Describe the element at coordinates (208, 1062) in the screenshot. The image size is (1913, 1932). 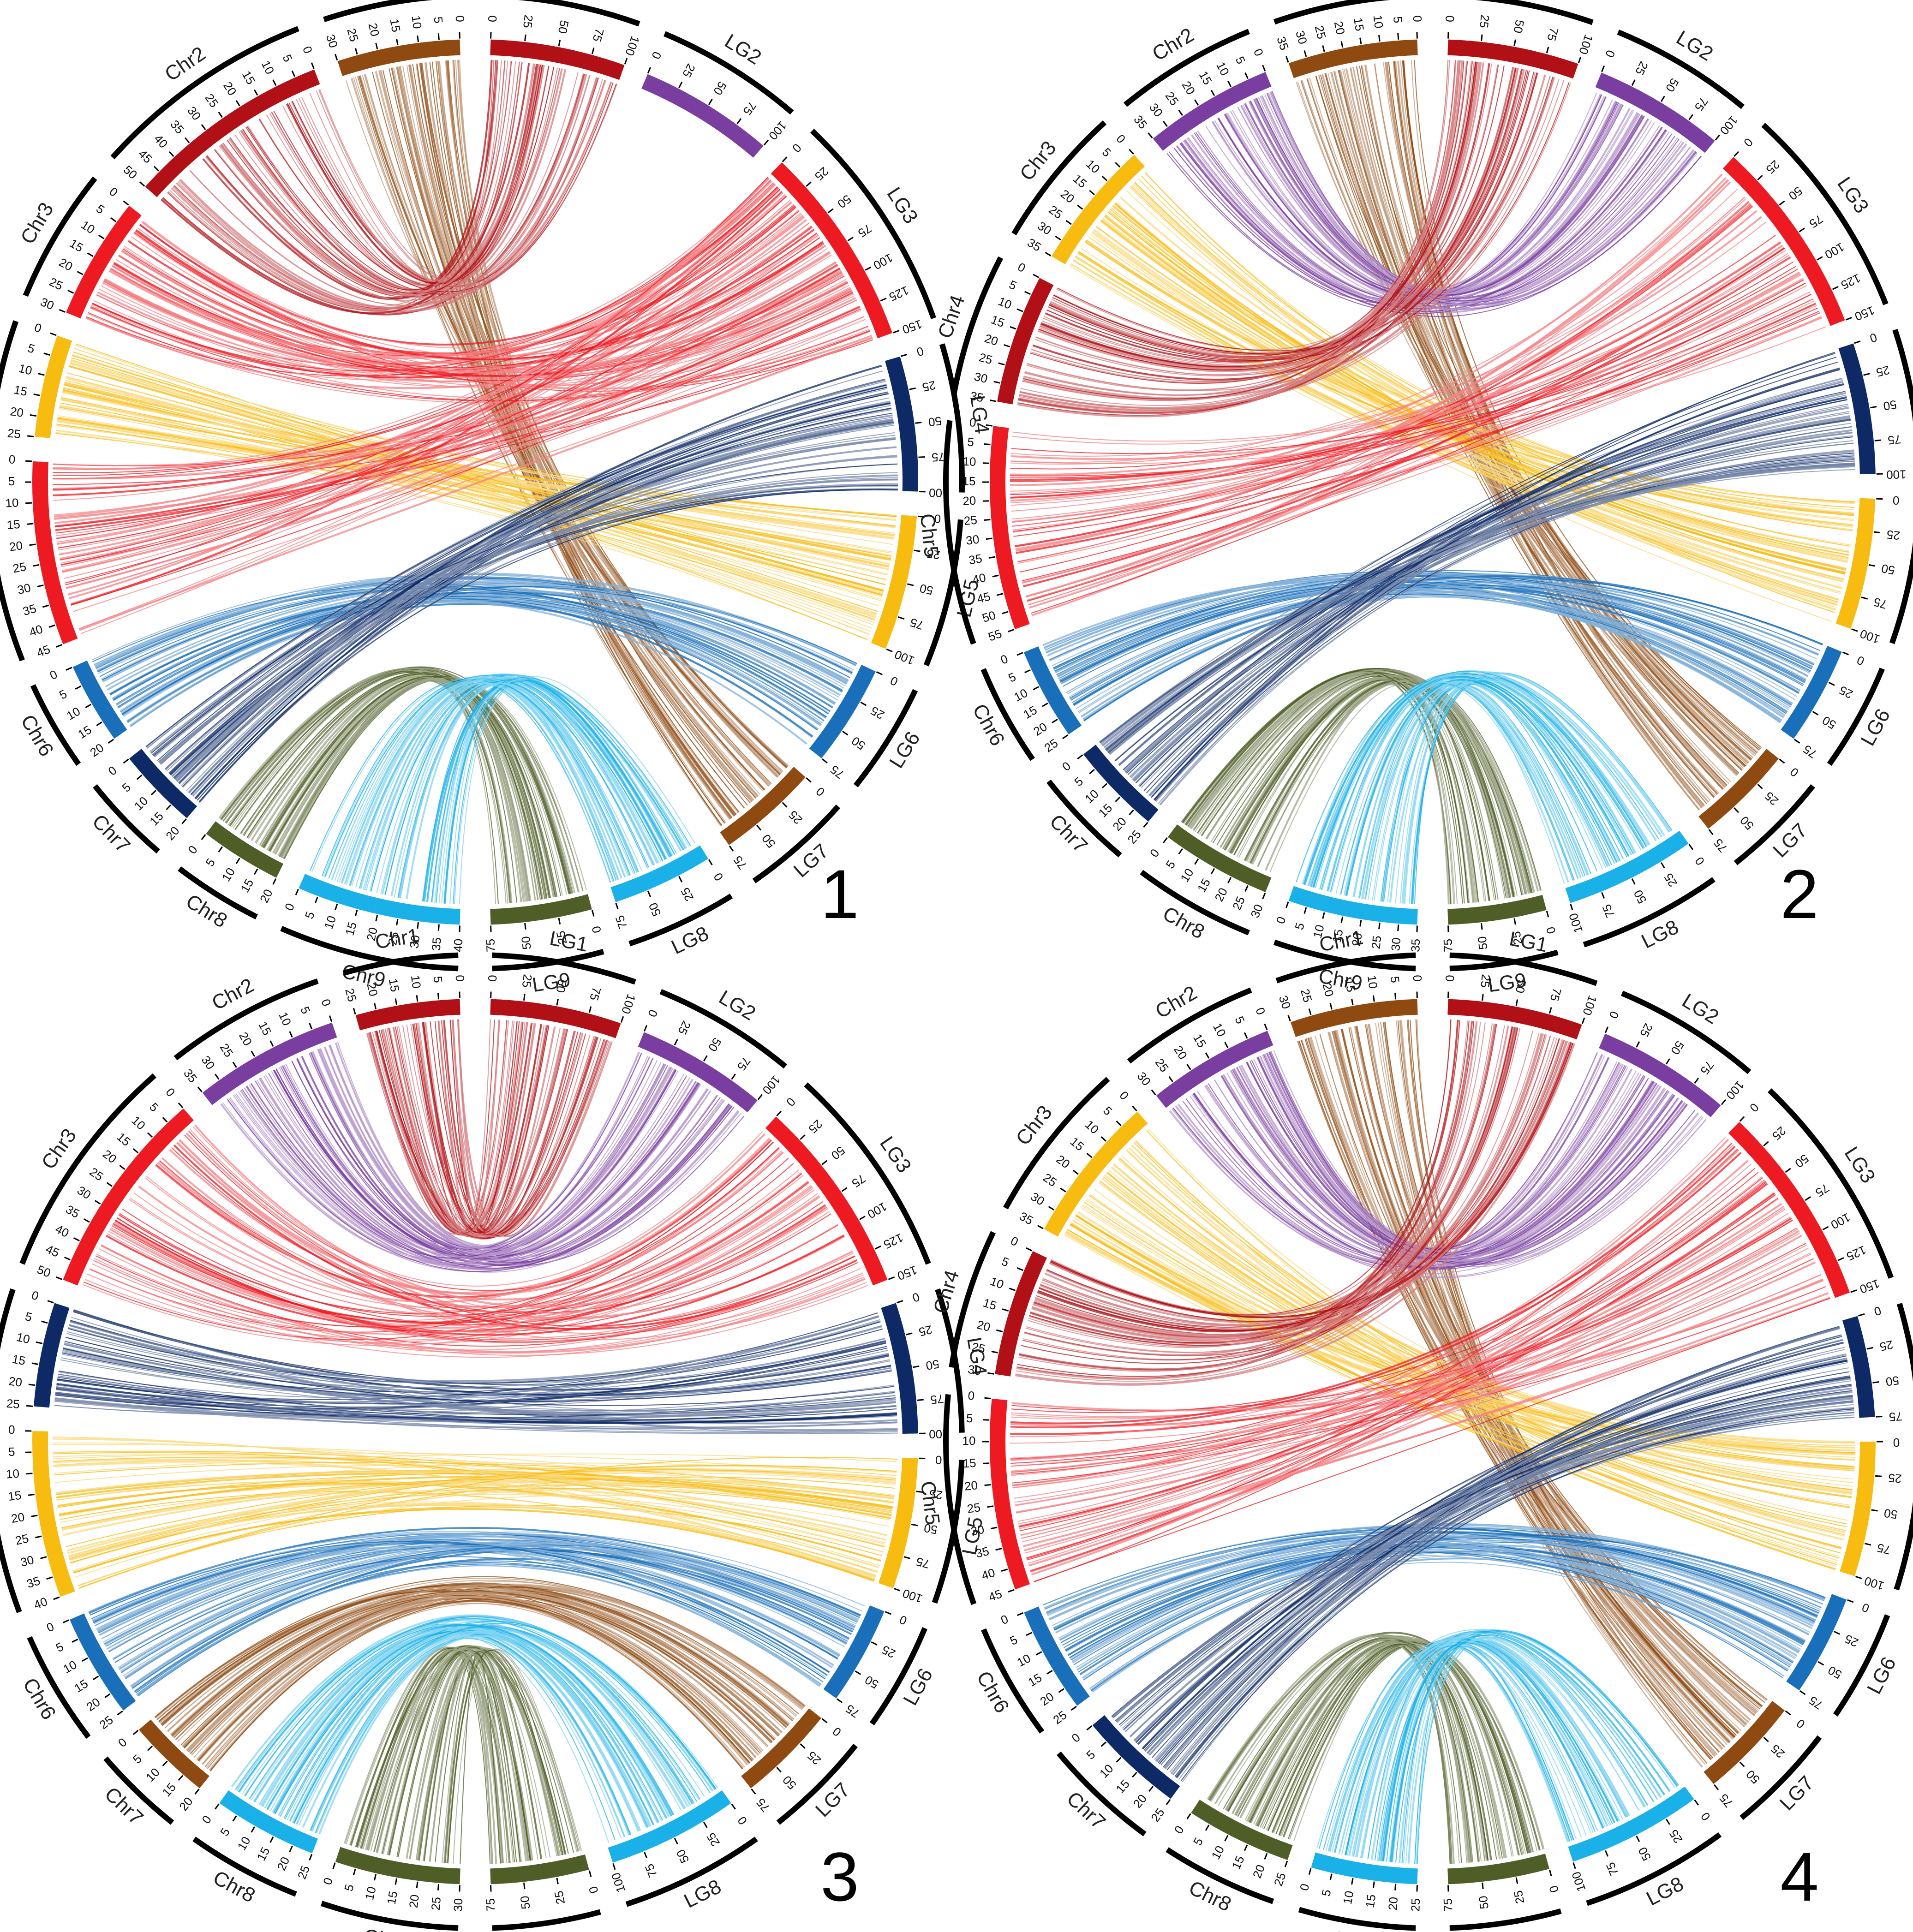
I see `tick-label: 30` at that location.